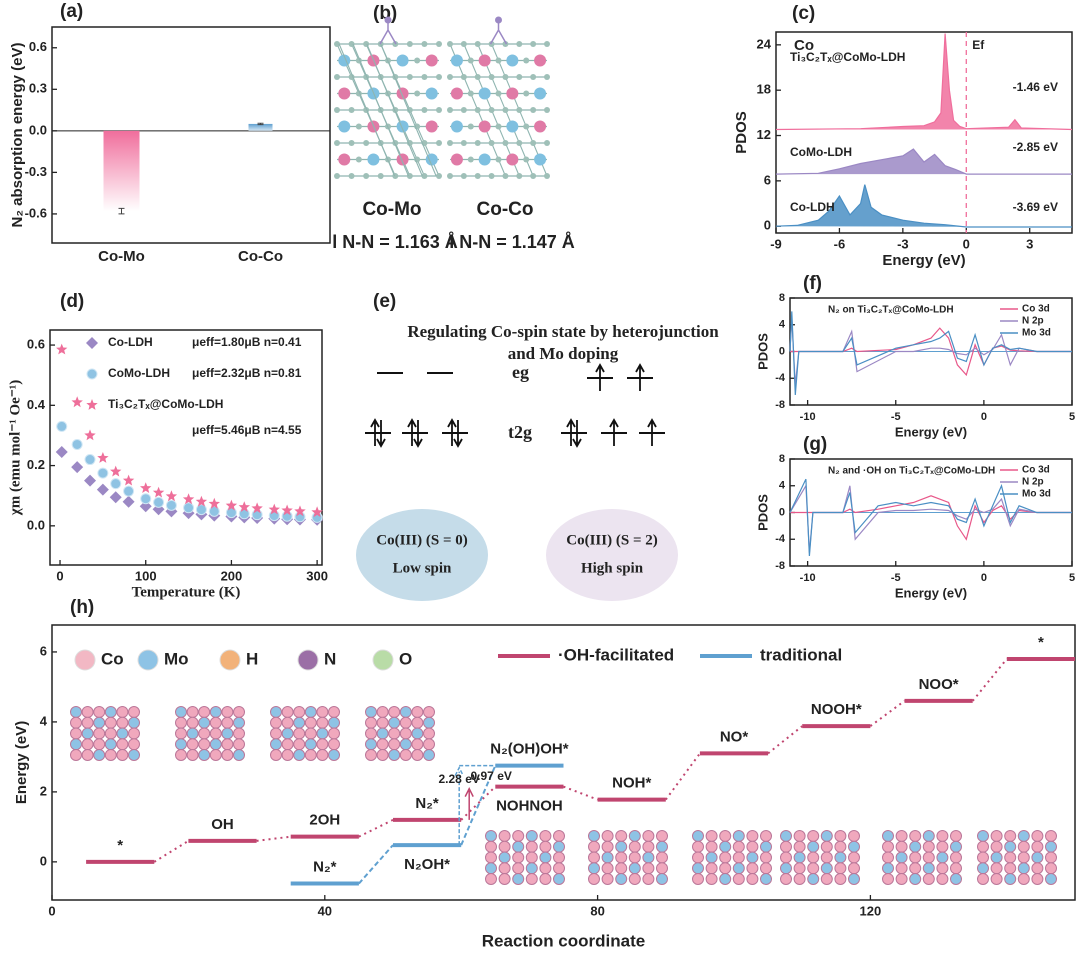 The image size is (1080, 957). Describe the element at coordinates (611, 540) in the screenshot. I see `spin-state: Co(III) (S = 2)` at that location.